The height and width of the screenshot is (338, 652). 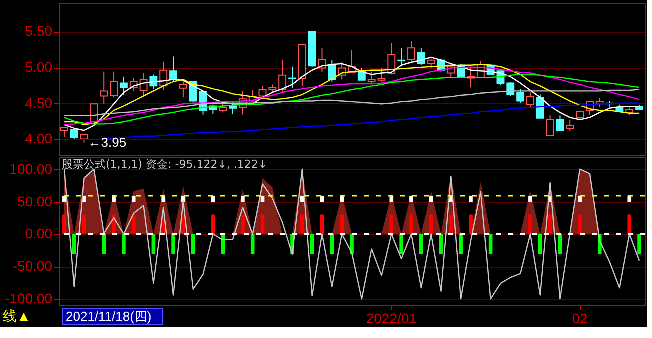 What do you see at coordinates (165, 164) in the screenshot?
I see `chart-title: 股票公式(1,1,1) 资金: -95.122↓, .122↓` at bounding box center [165, 164].